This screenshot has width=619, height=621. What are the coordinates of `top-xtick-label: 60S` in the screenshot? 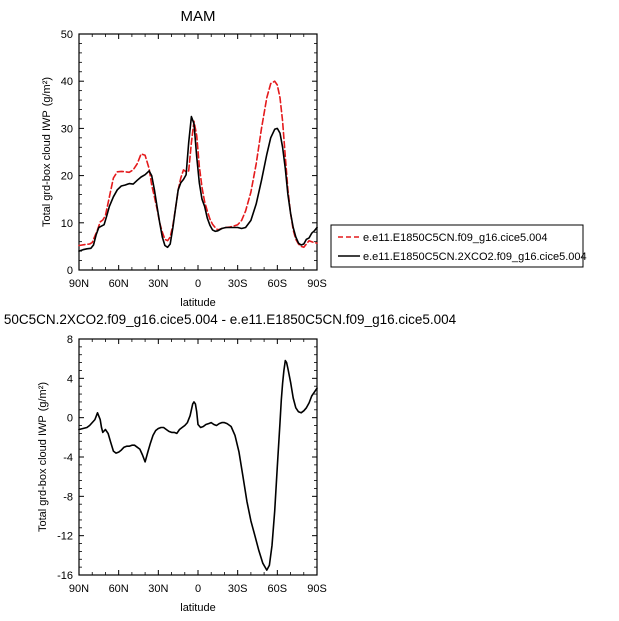 It's located at (278, 284).